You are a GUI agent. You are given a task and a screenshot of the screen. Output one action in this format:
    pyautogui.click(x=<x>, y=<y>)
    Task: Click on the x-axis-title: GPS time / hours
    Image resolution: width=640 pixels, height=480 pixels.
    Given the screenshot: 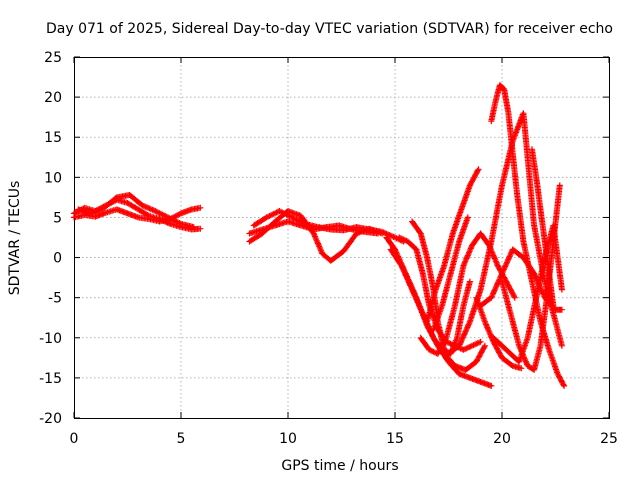 What is the action you would take?
    pyautogui.click(x=339, y=466)
    